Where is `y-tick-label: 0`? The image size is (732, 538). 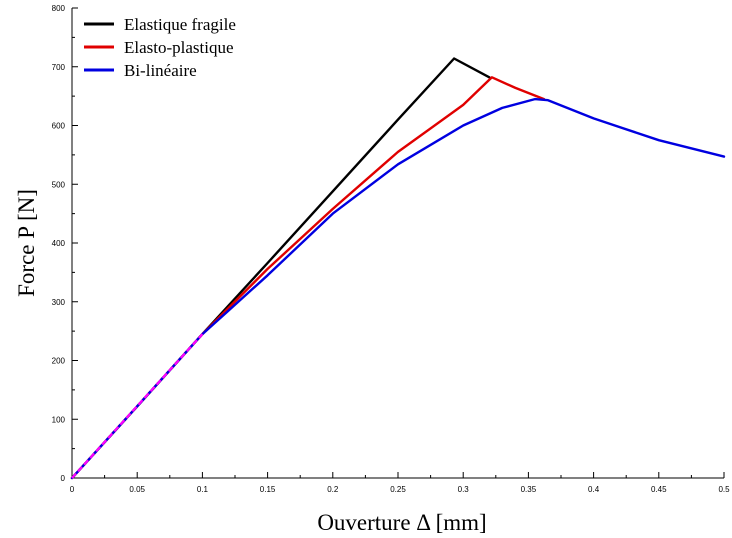
y-tick-label: 0 is located at coordinates (63, 478).